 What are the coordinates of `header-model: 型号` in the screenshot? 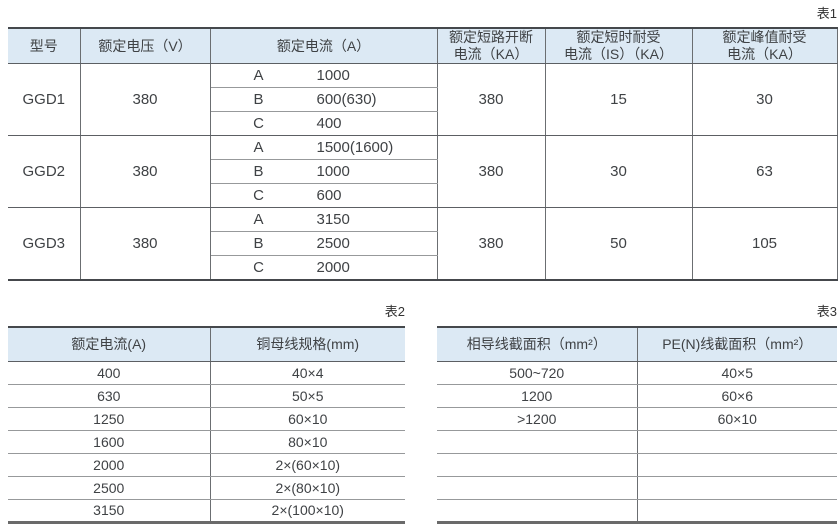 It's located at (44, 46).